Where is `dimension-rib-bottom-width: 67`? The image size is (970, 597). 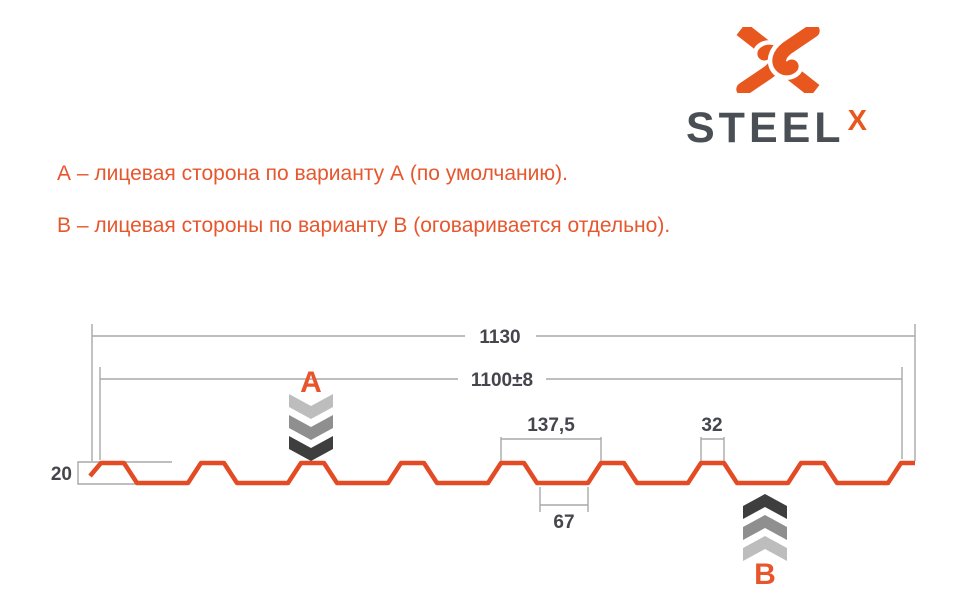
dimension-rib-bottom-width: 67 is located at coordinates (564, 510).